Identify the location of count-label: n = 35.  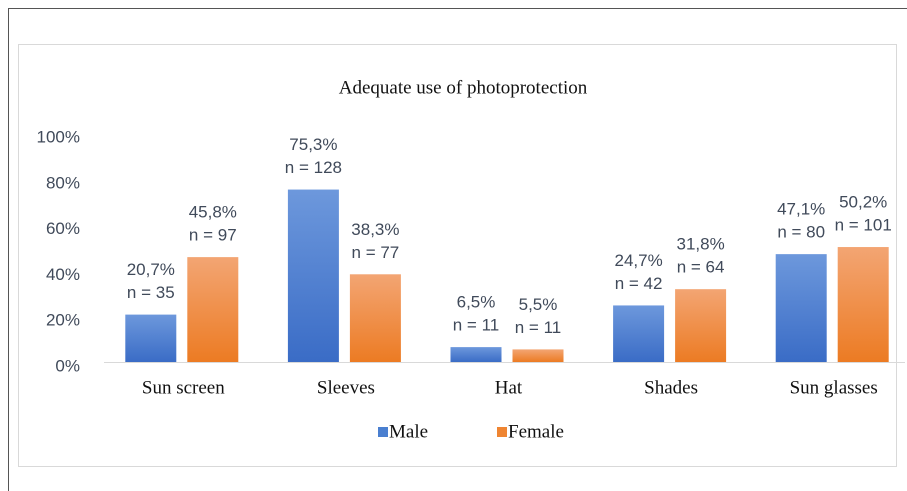
(151, 292).